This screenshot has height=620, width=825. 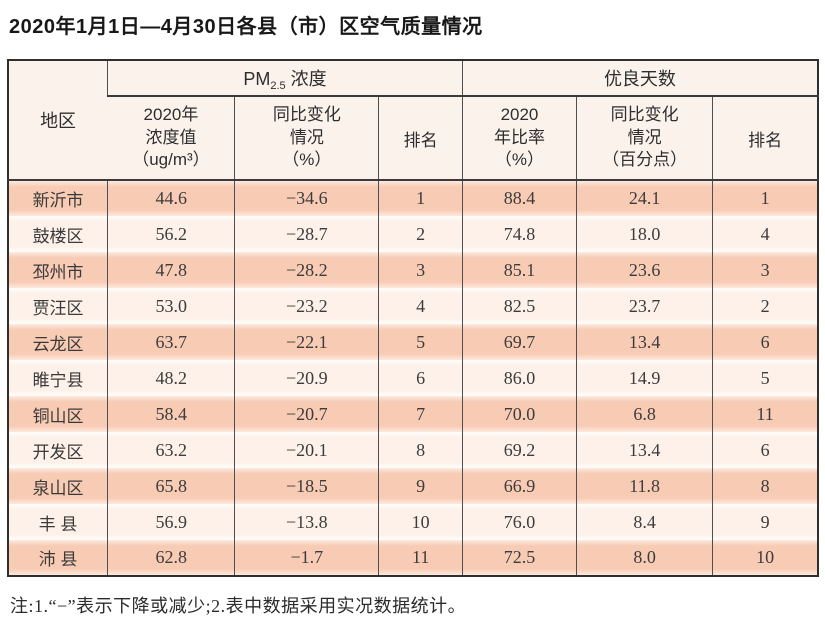 I want to click on cell-pm-rank: 3, so click(x=420, y=270).